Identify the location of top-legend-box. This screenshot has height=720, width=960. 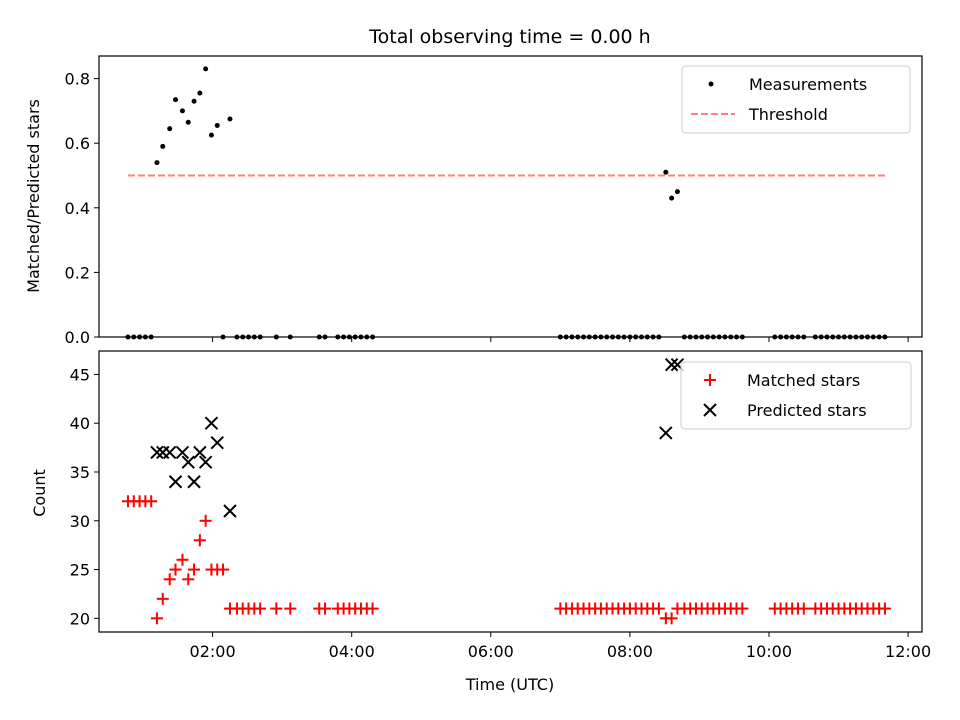
(796, 99).